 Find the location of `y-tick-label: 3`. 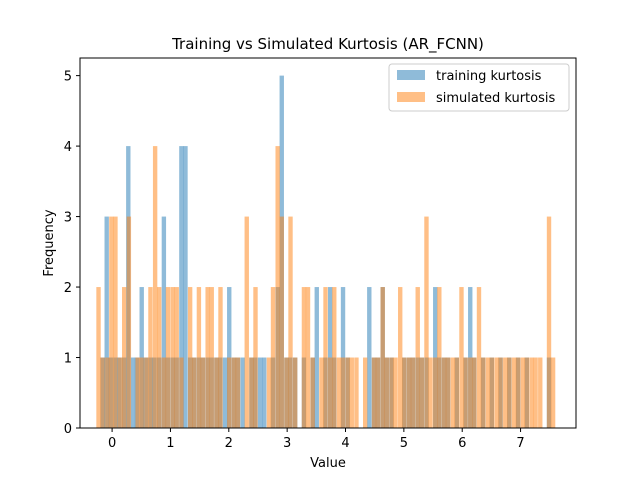

y-tick-label: 3 is located at coordinates (68, 218).